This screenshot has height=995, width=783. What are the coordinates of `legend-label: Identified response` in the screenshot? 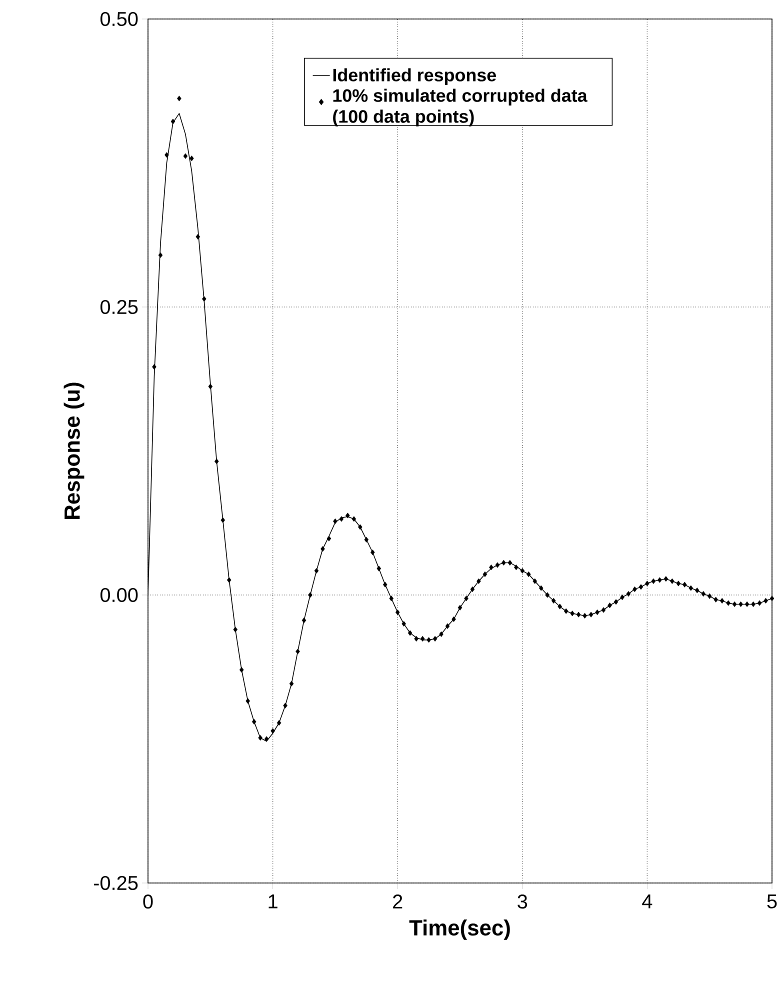 It's located at (414, 76).